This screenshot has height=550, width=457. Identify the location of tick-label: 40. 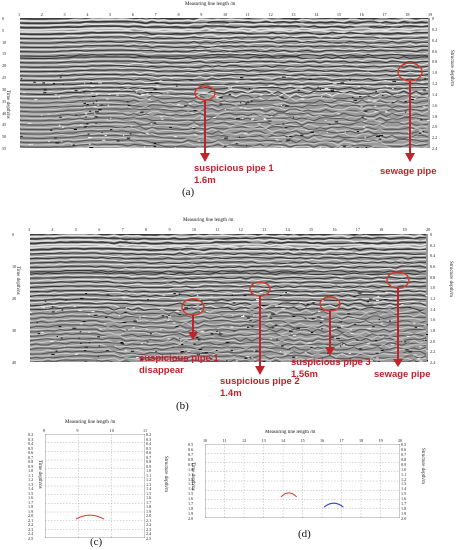
(14, 362).